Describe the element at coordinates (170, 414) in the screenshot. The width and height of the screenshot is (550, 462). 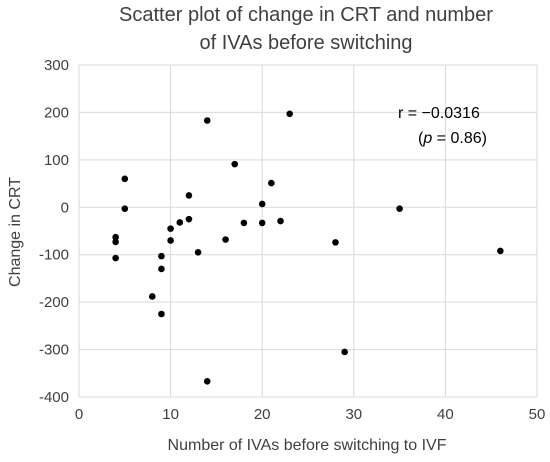
I see `x-tick-label: 10` at that location.